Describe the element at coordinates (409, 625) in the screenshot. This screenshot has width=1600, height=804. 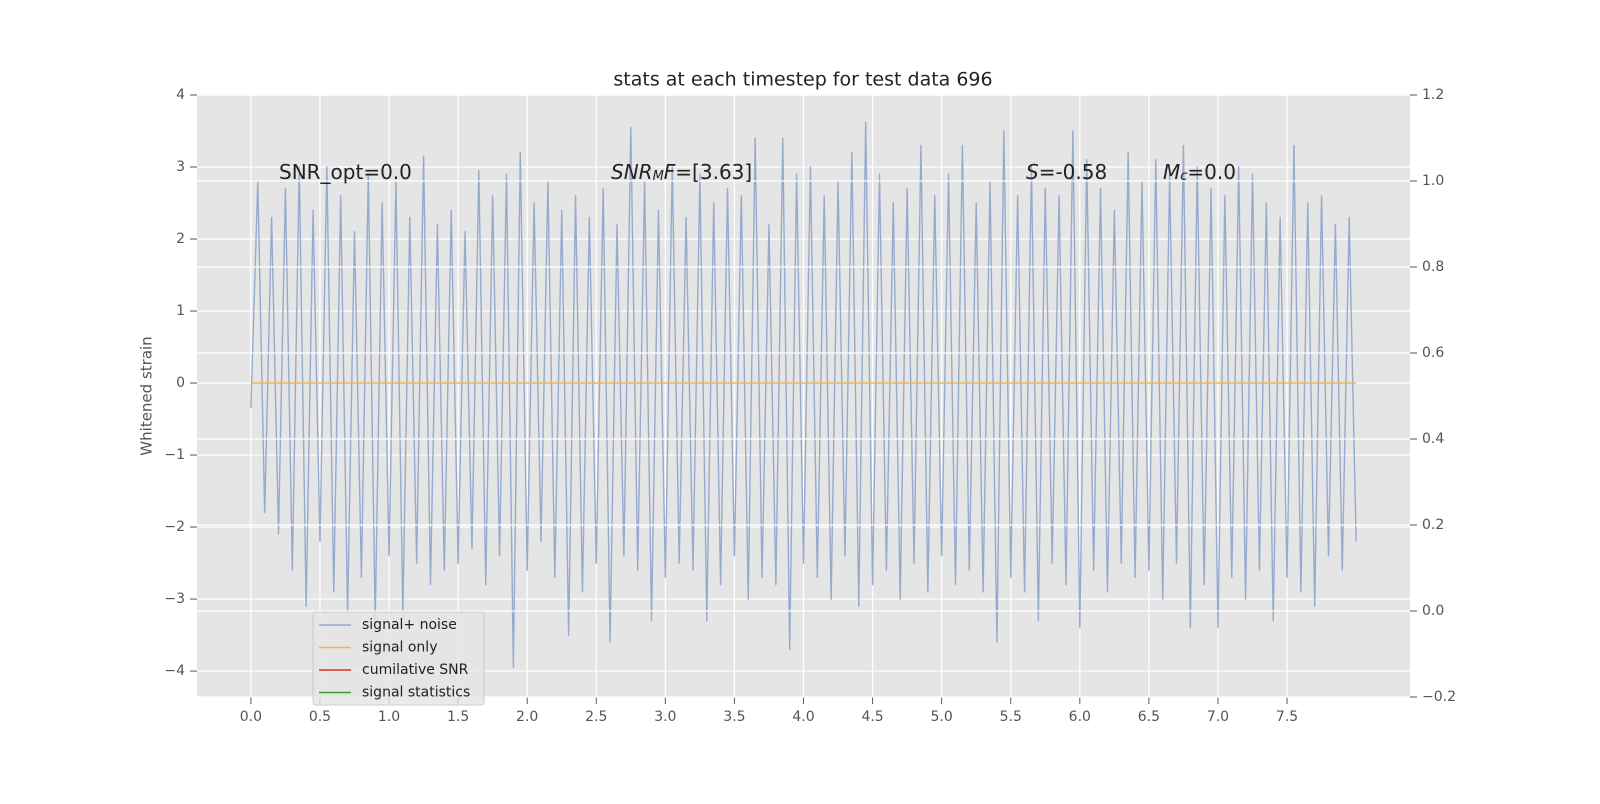
I see `legend-label: signal+ noise` at that location.